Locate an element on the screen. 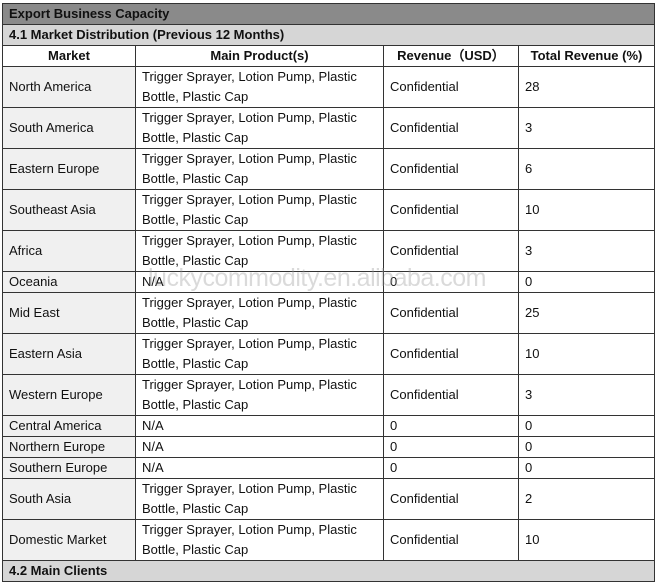 The height and width of the screenshot is (582, 656). header-products: Main Product(s) is located at coordinates (259, 56).